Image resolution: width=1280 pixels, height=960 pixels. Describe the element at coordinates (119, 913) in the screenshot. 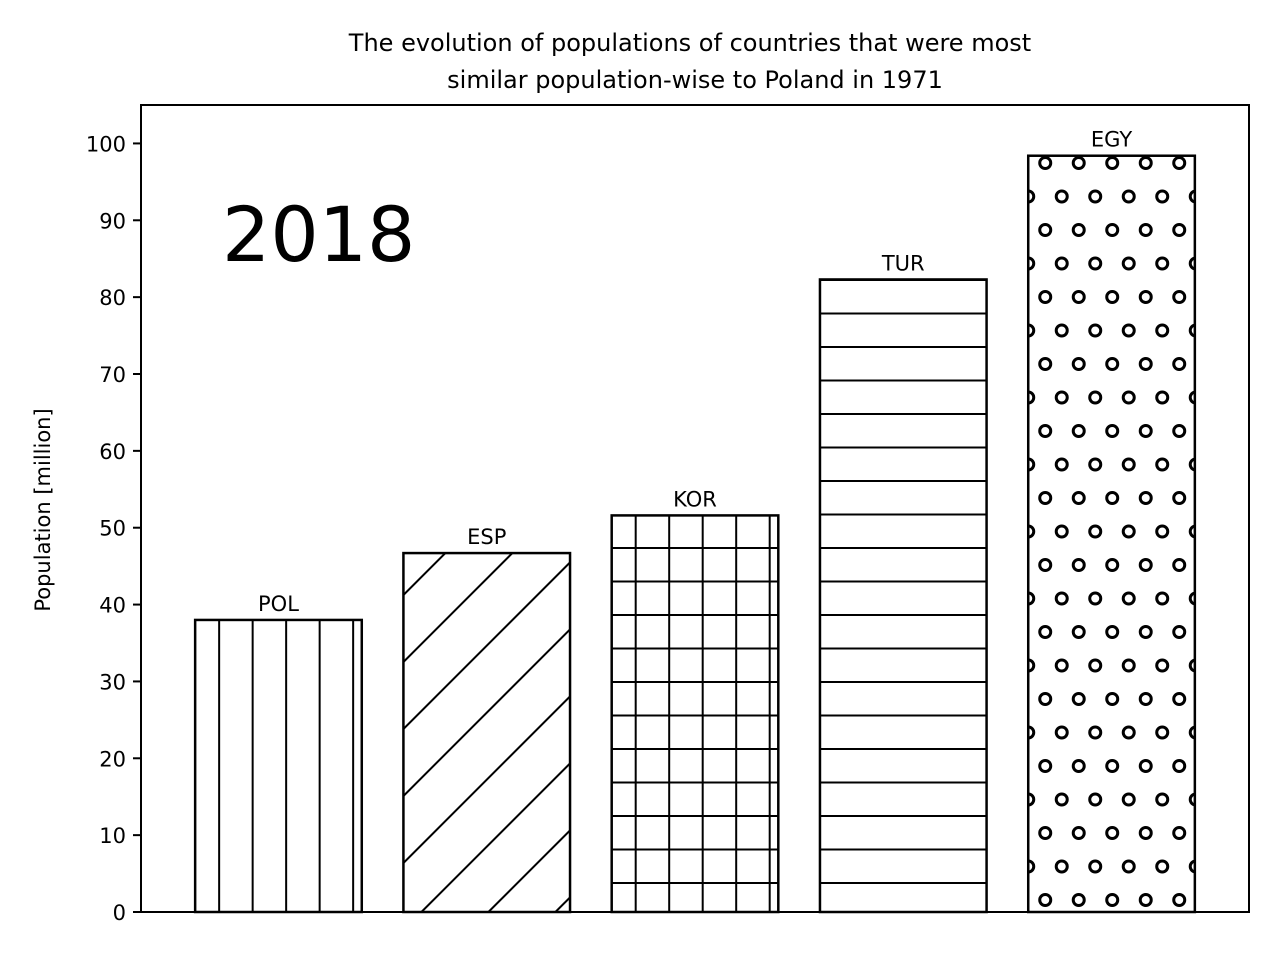

I see `y-tick-label: 0` at that location.